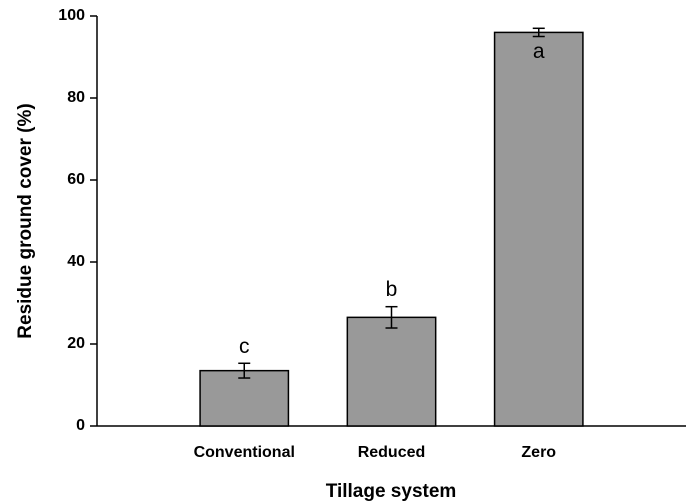  I want to click on annotation: c, so click(244, 346).